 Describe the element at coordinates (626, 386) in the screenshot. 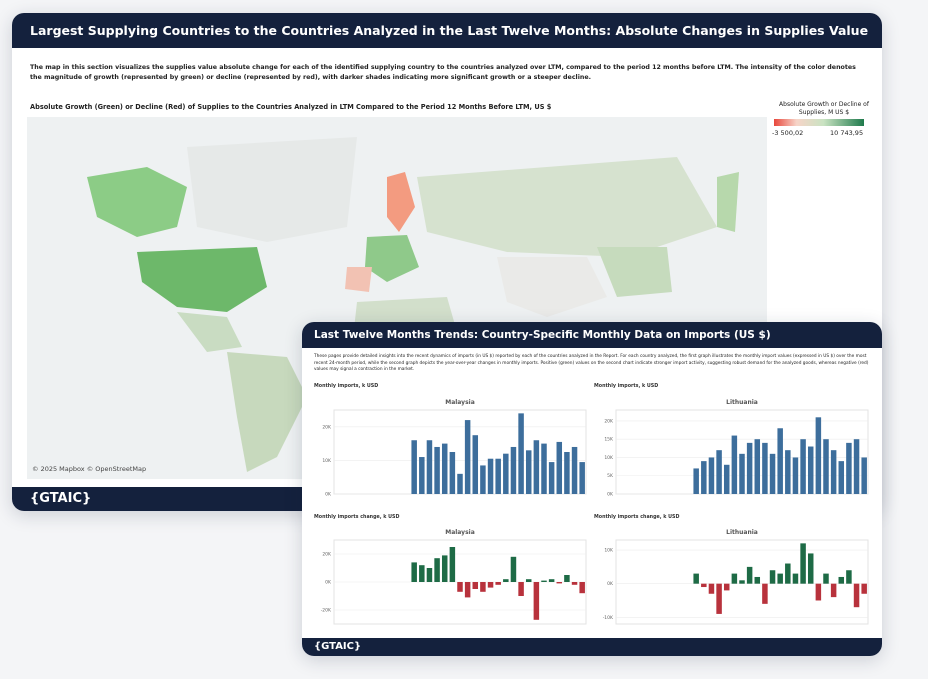

I see `section-label: Monthly imports, k USD` at that location.